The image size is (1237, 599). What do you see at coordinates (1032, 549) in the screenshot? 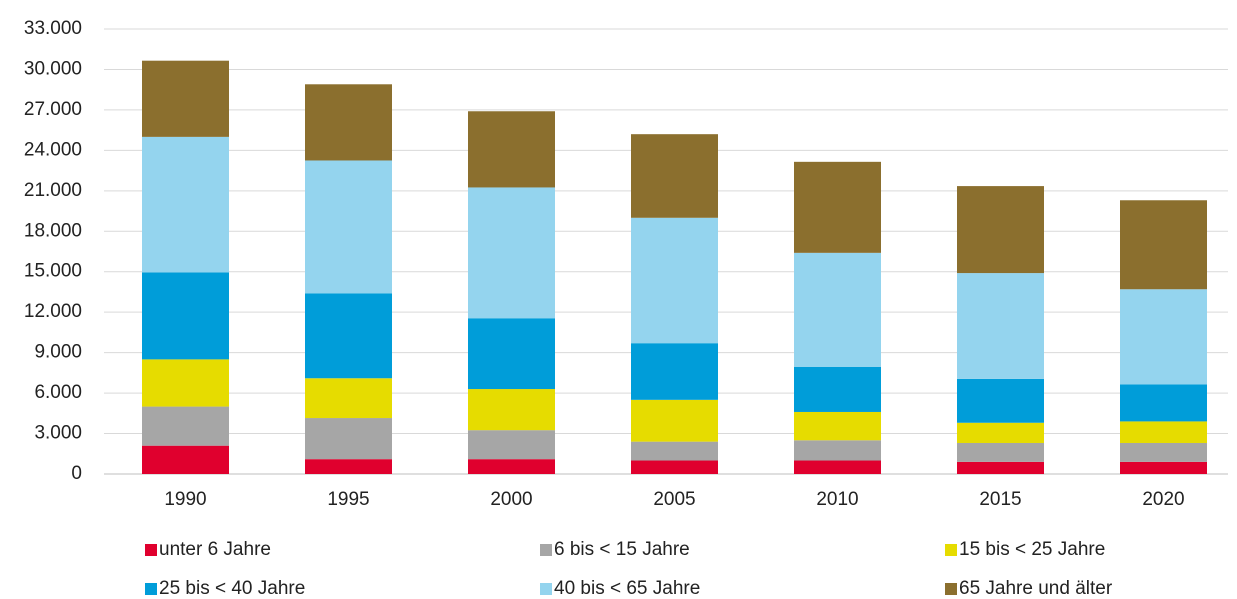
I see `legend-label: 15 bis < 25 Jahre` at bounding box center [1032, 549].